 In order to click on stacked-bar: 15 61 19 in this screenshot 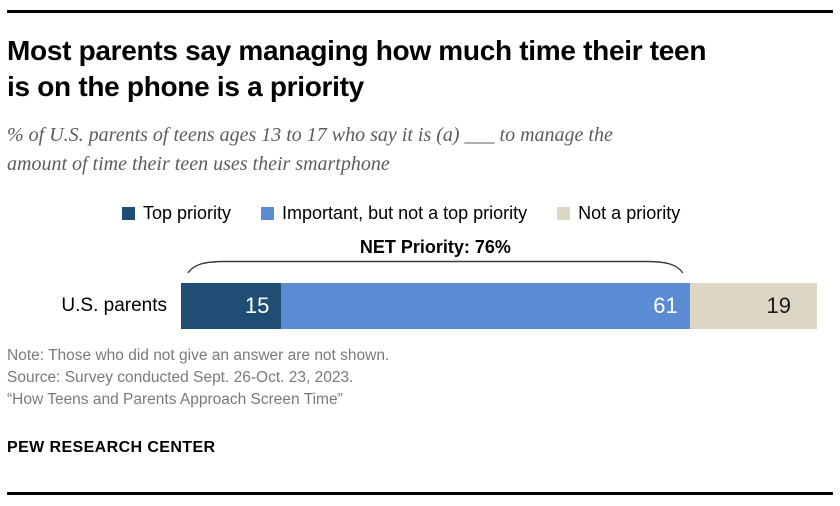, I will do `click(499, 306)`.